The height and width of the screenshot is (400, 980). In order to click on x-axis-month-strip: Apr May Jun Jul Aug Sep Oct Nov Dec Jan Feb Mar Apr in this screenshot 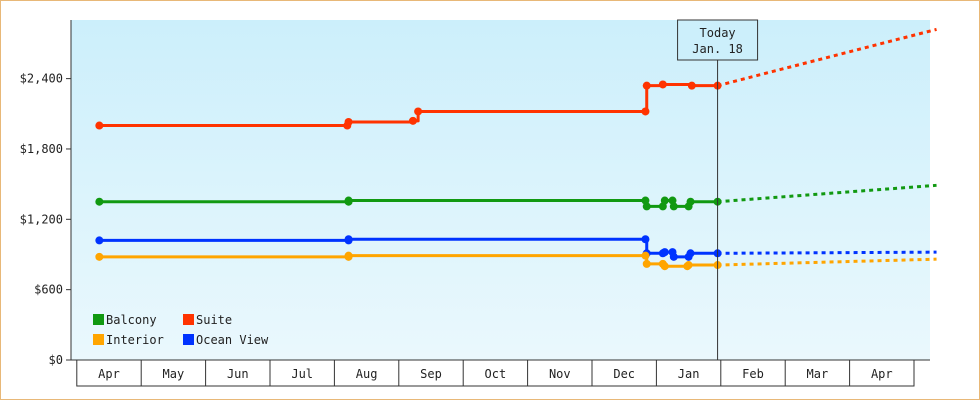, I will do `click(495, 373)`.